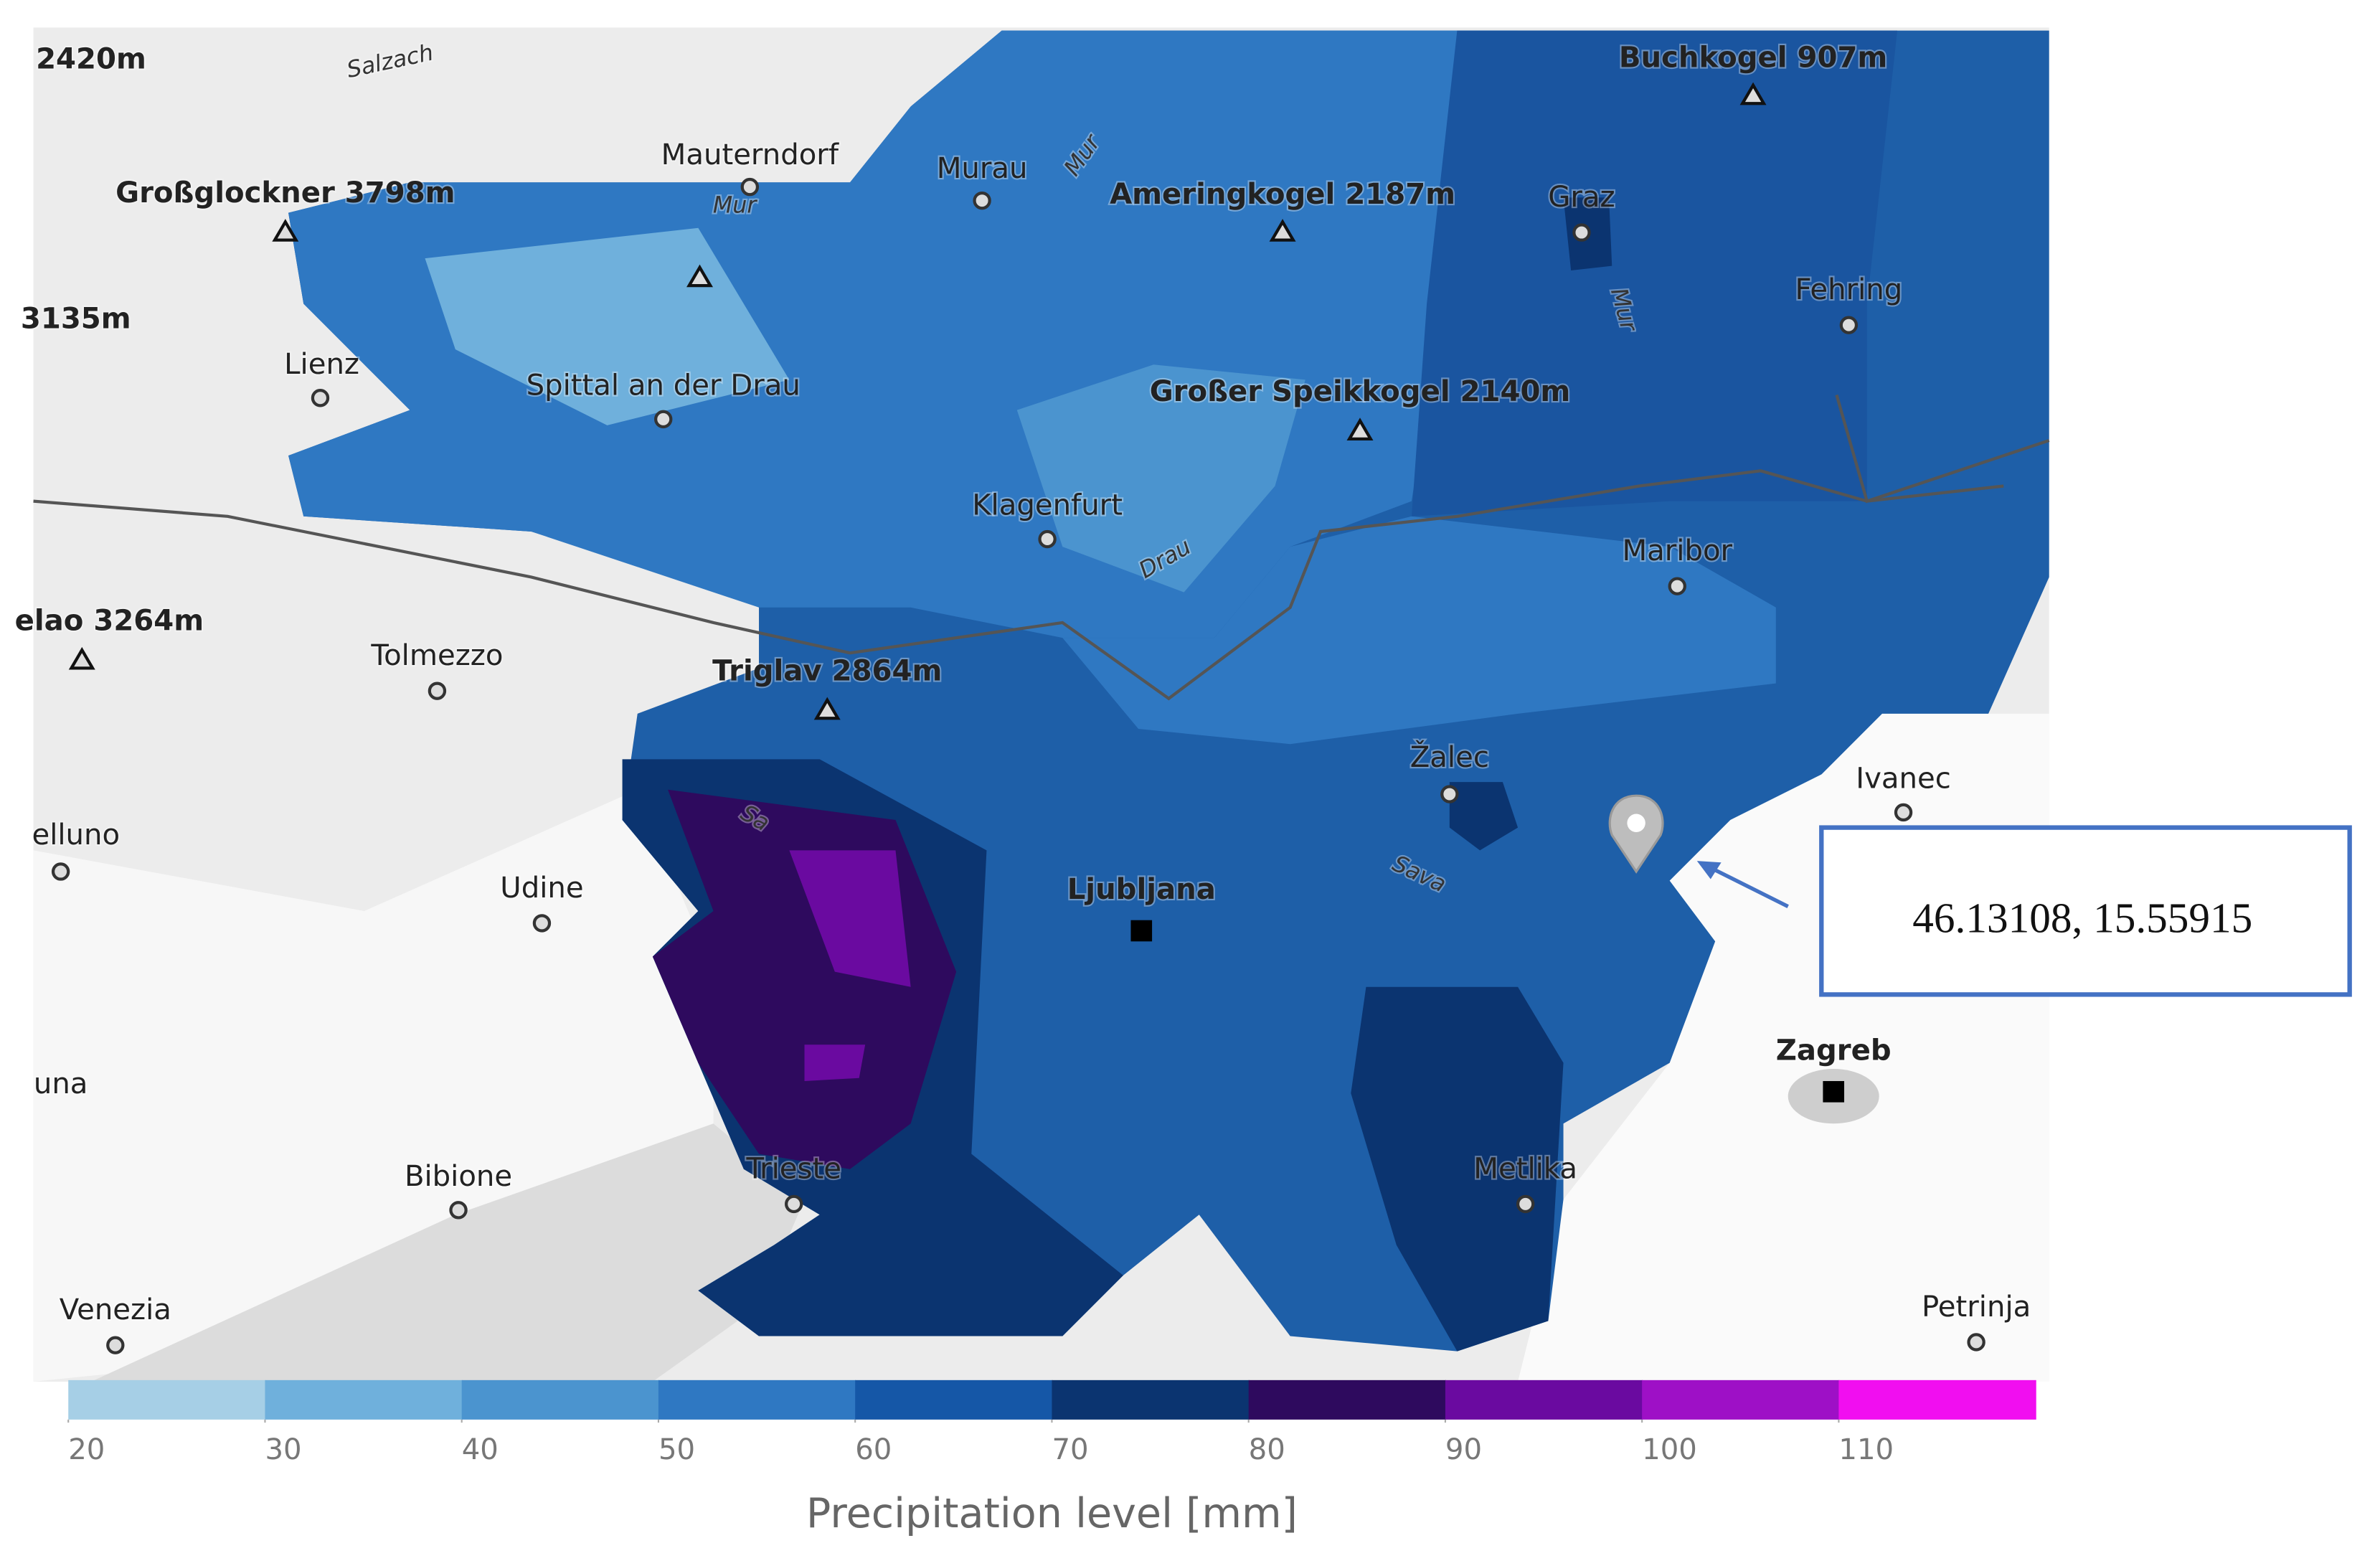  I want to click on annotation-arrow, so click(1747, 886).